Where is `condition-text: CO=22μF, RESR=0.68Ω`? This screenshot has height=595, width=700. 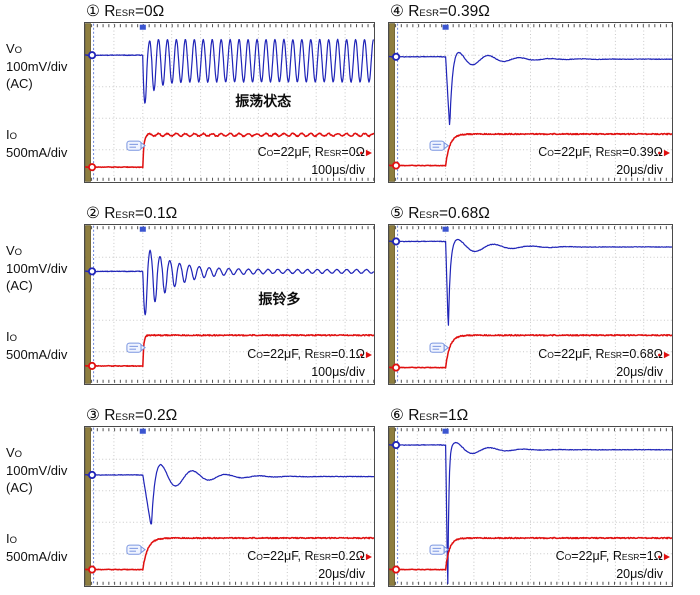 condition-text: CO=22μF, RESR=0.68Ω is located at coordinates (600, 353).